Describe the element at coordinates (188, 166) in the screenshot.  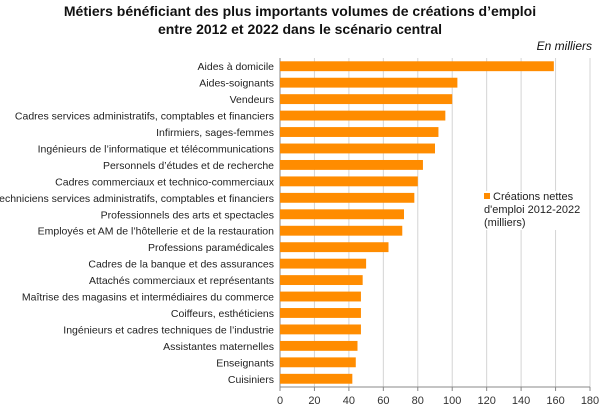
I see `category-label: Personnels d’études et de recherche` at that location.